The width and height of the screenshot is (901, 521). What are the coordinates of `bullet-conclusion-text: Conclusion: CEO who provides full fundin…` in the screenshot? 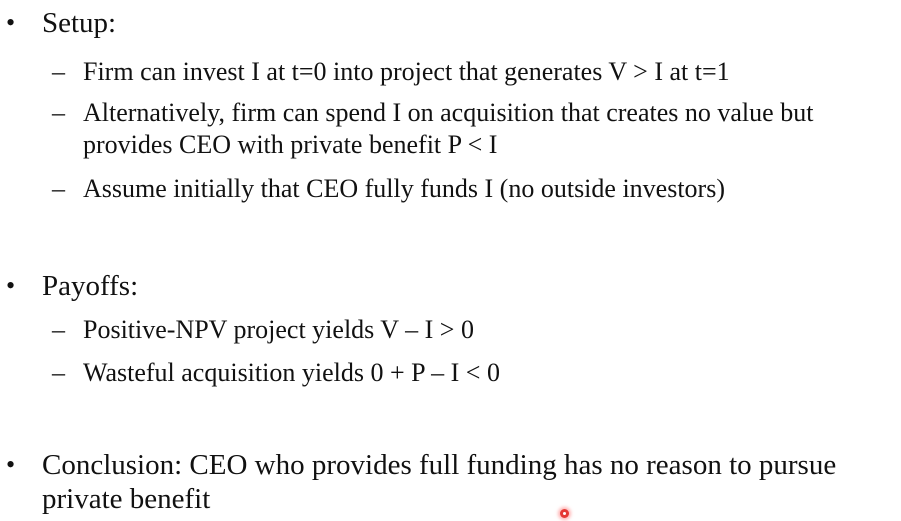 It's located at (439, 482).